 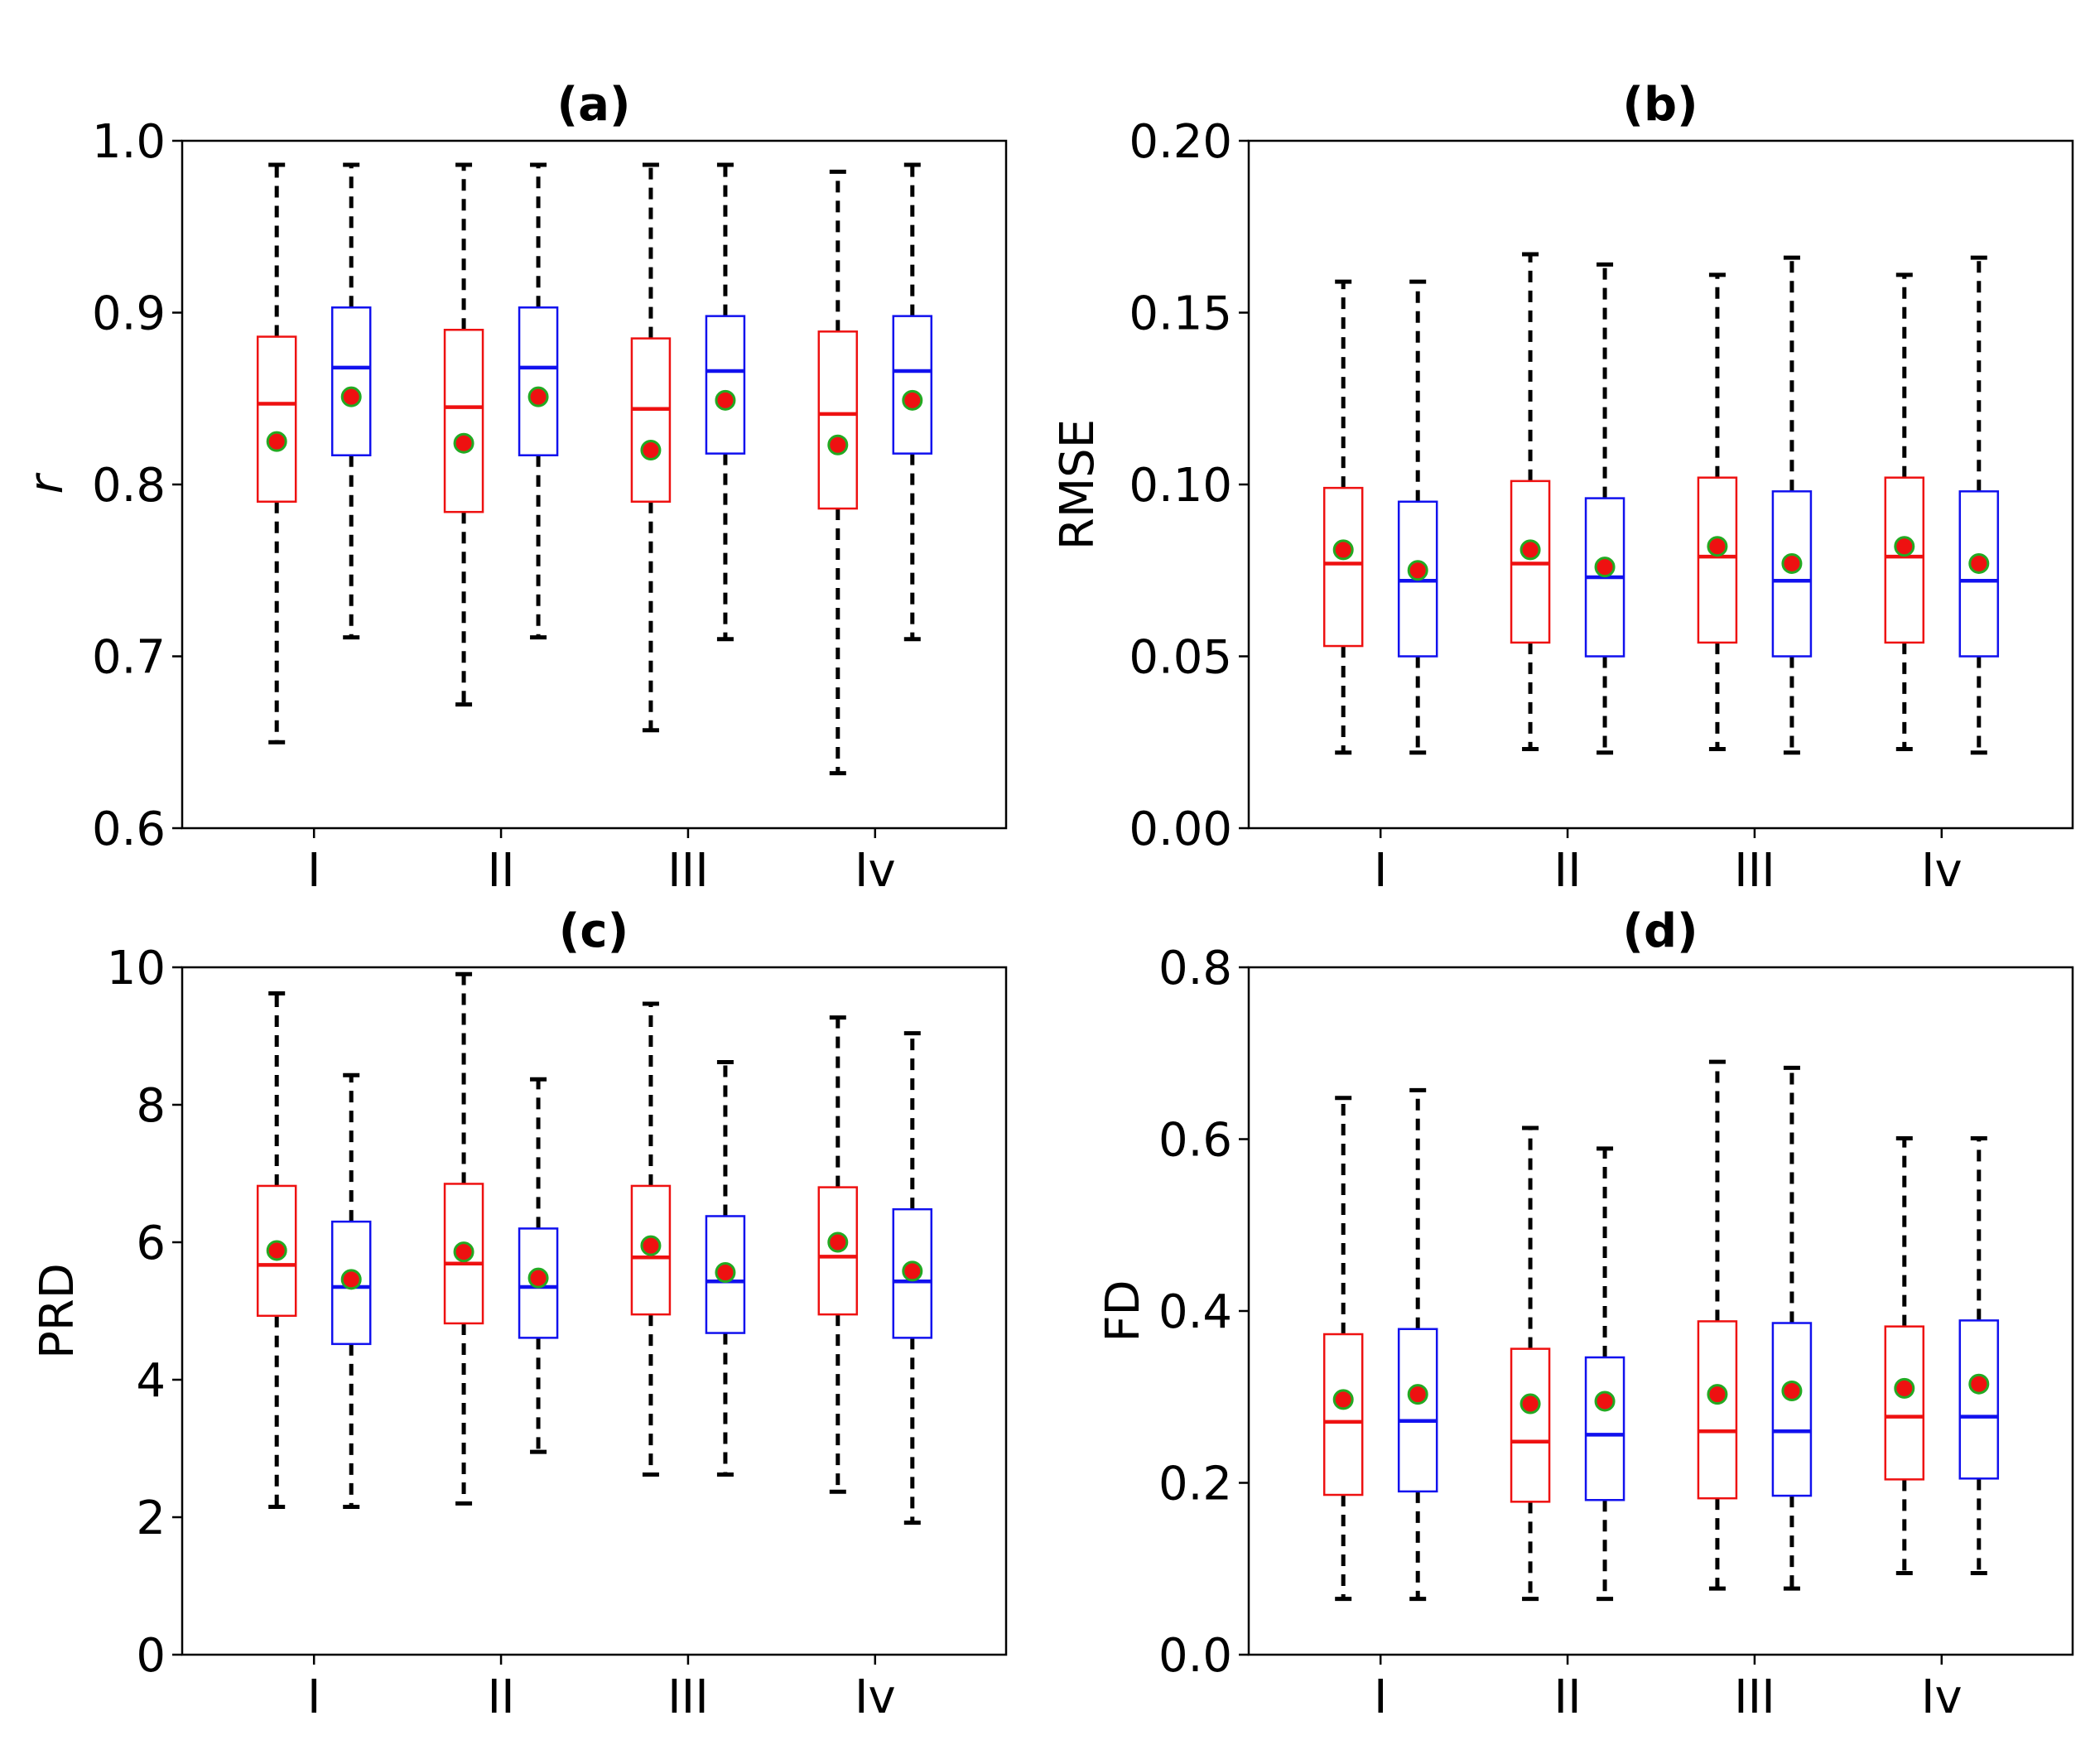 What do you see at coordinates (1180, 314) in the screenshot?
I see `y-tick-label: 0.15` at bounding box center [1180, 314].